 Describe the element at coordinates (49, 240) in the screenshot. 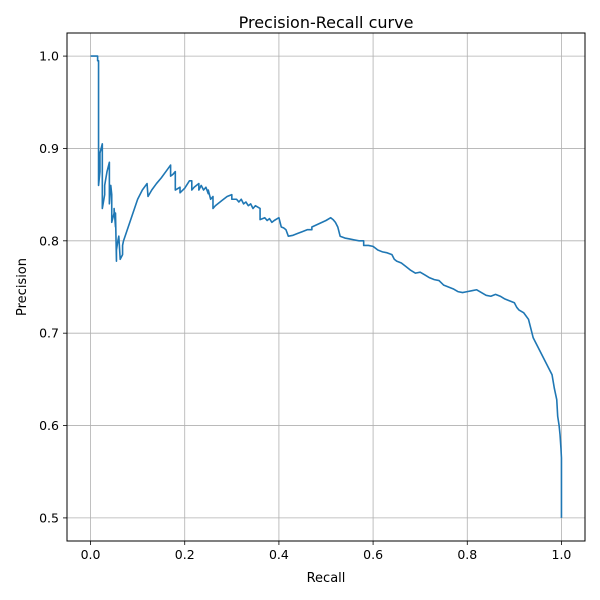

I see `y-tick-label: 0.8` at that location.